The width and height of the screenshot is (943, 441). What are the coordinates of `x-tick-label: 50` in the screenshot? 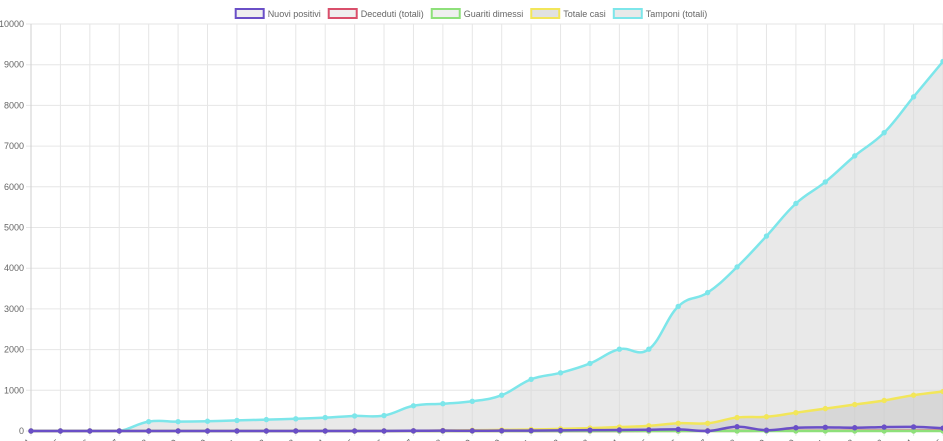 It's located at (790, 439).